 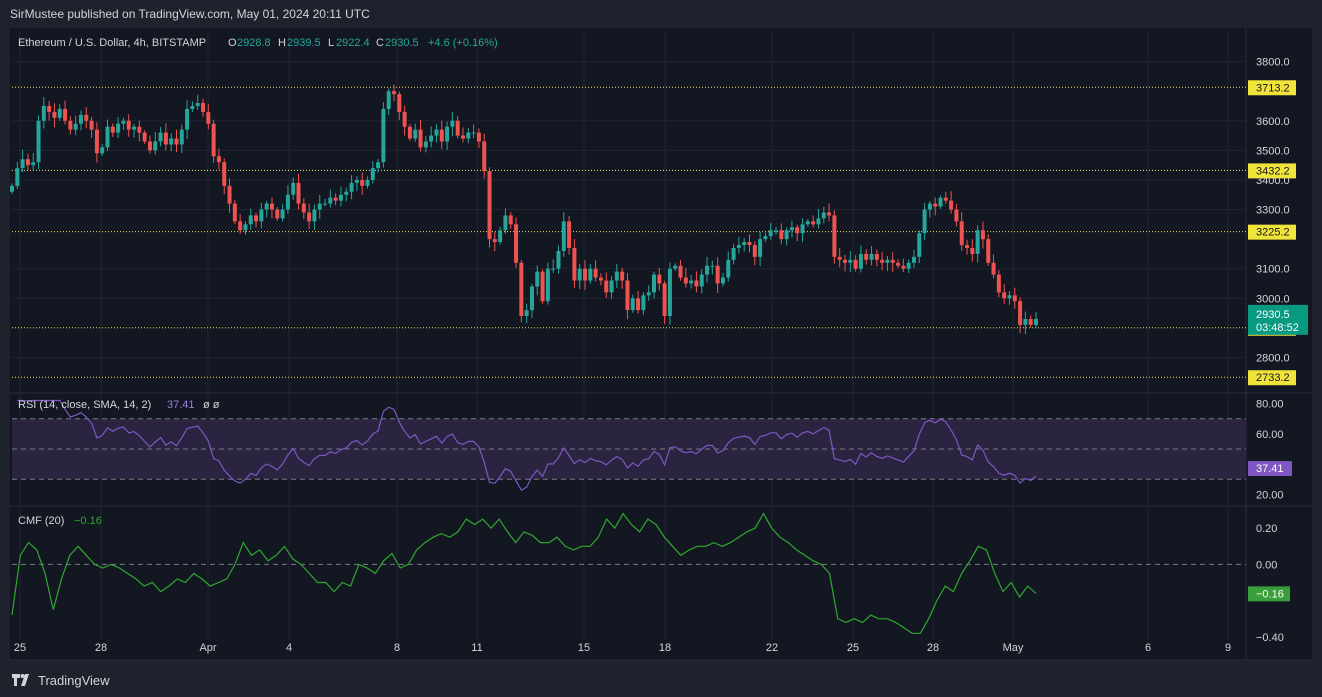 I want to click on price-tick-label: 2800.0, so click(x=1273, y=358).